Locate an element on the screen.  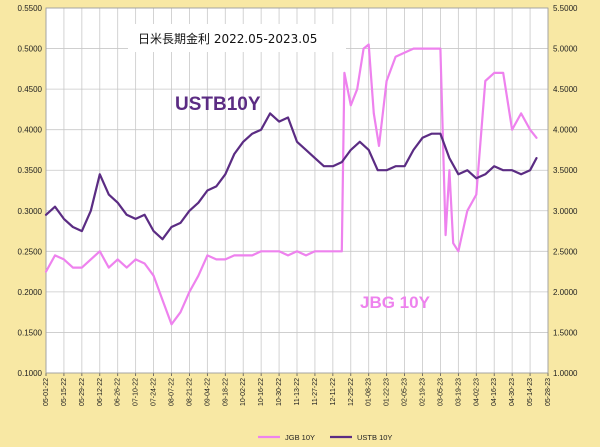
y-tick-label-right: 4.5000 is located at coordinates (565, 89).